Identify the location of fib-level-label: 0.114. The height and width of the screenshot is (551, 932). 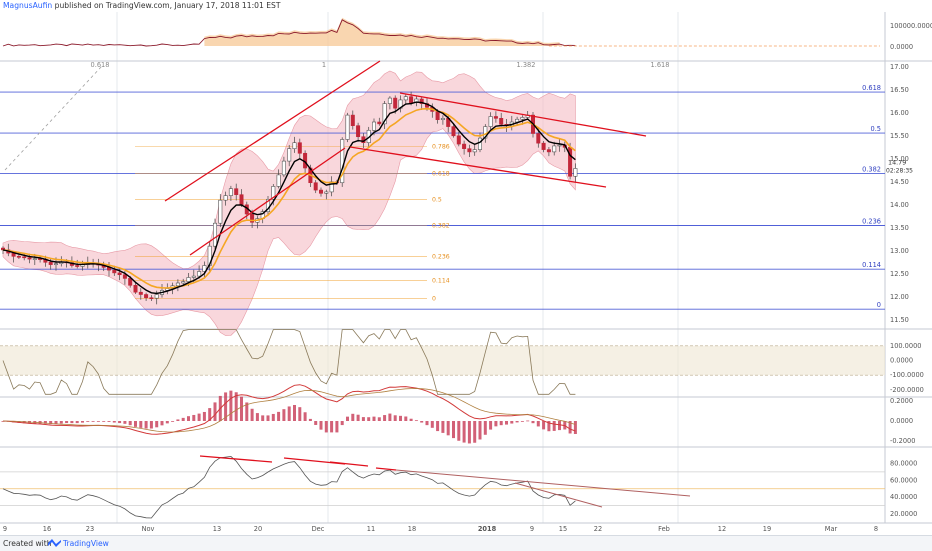
(871, 265).